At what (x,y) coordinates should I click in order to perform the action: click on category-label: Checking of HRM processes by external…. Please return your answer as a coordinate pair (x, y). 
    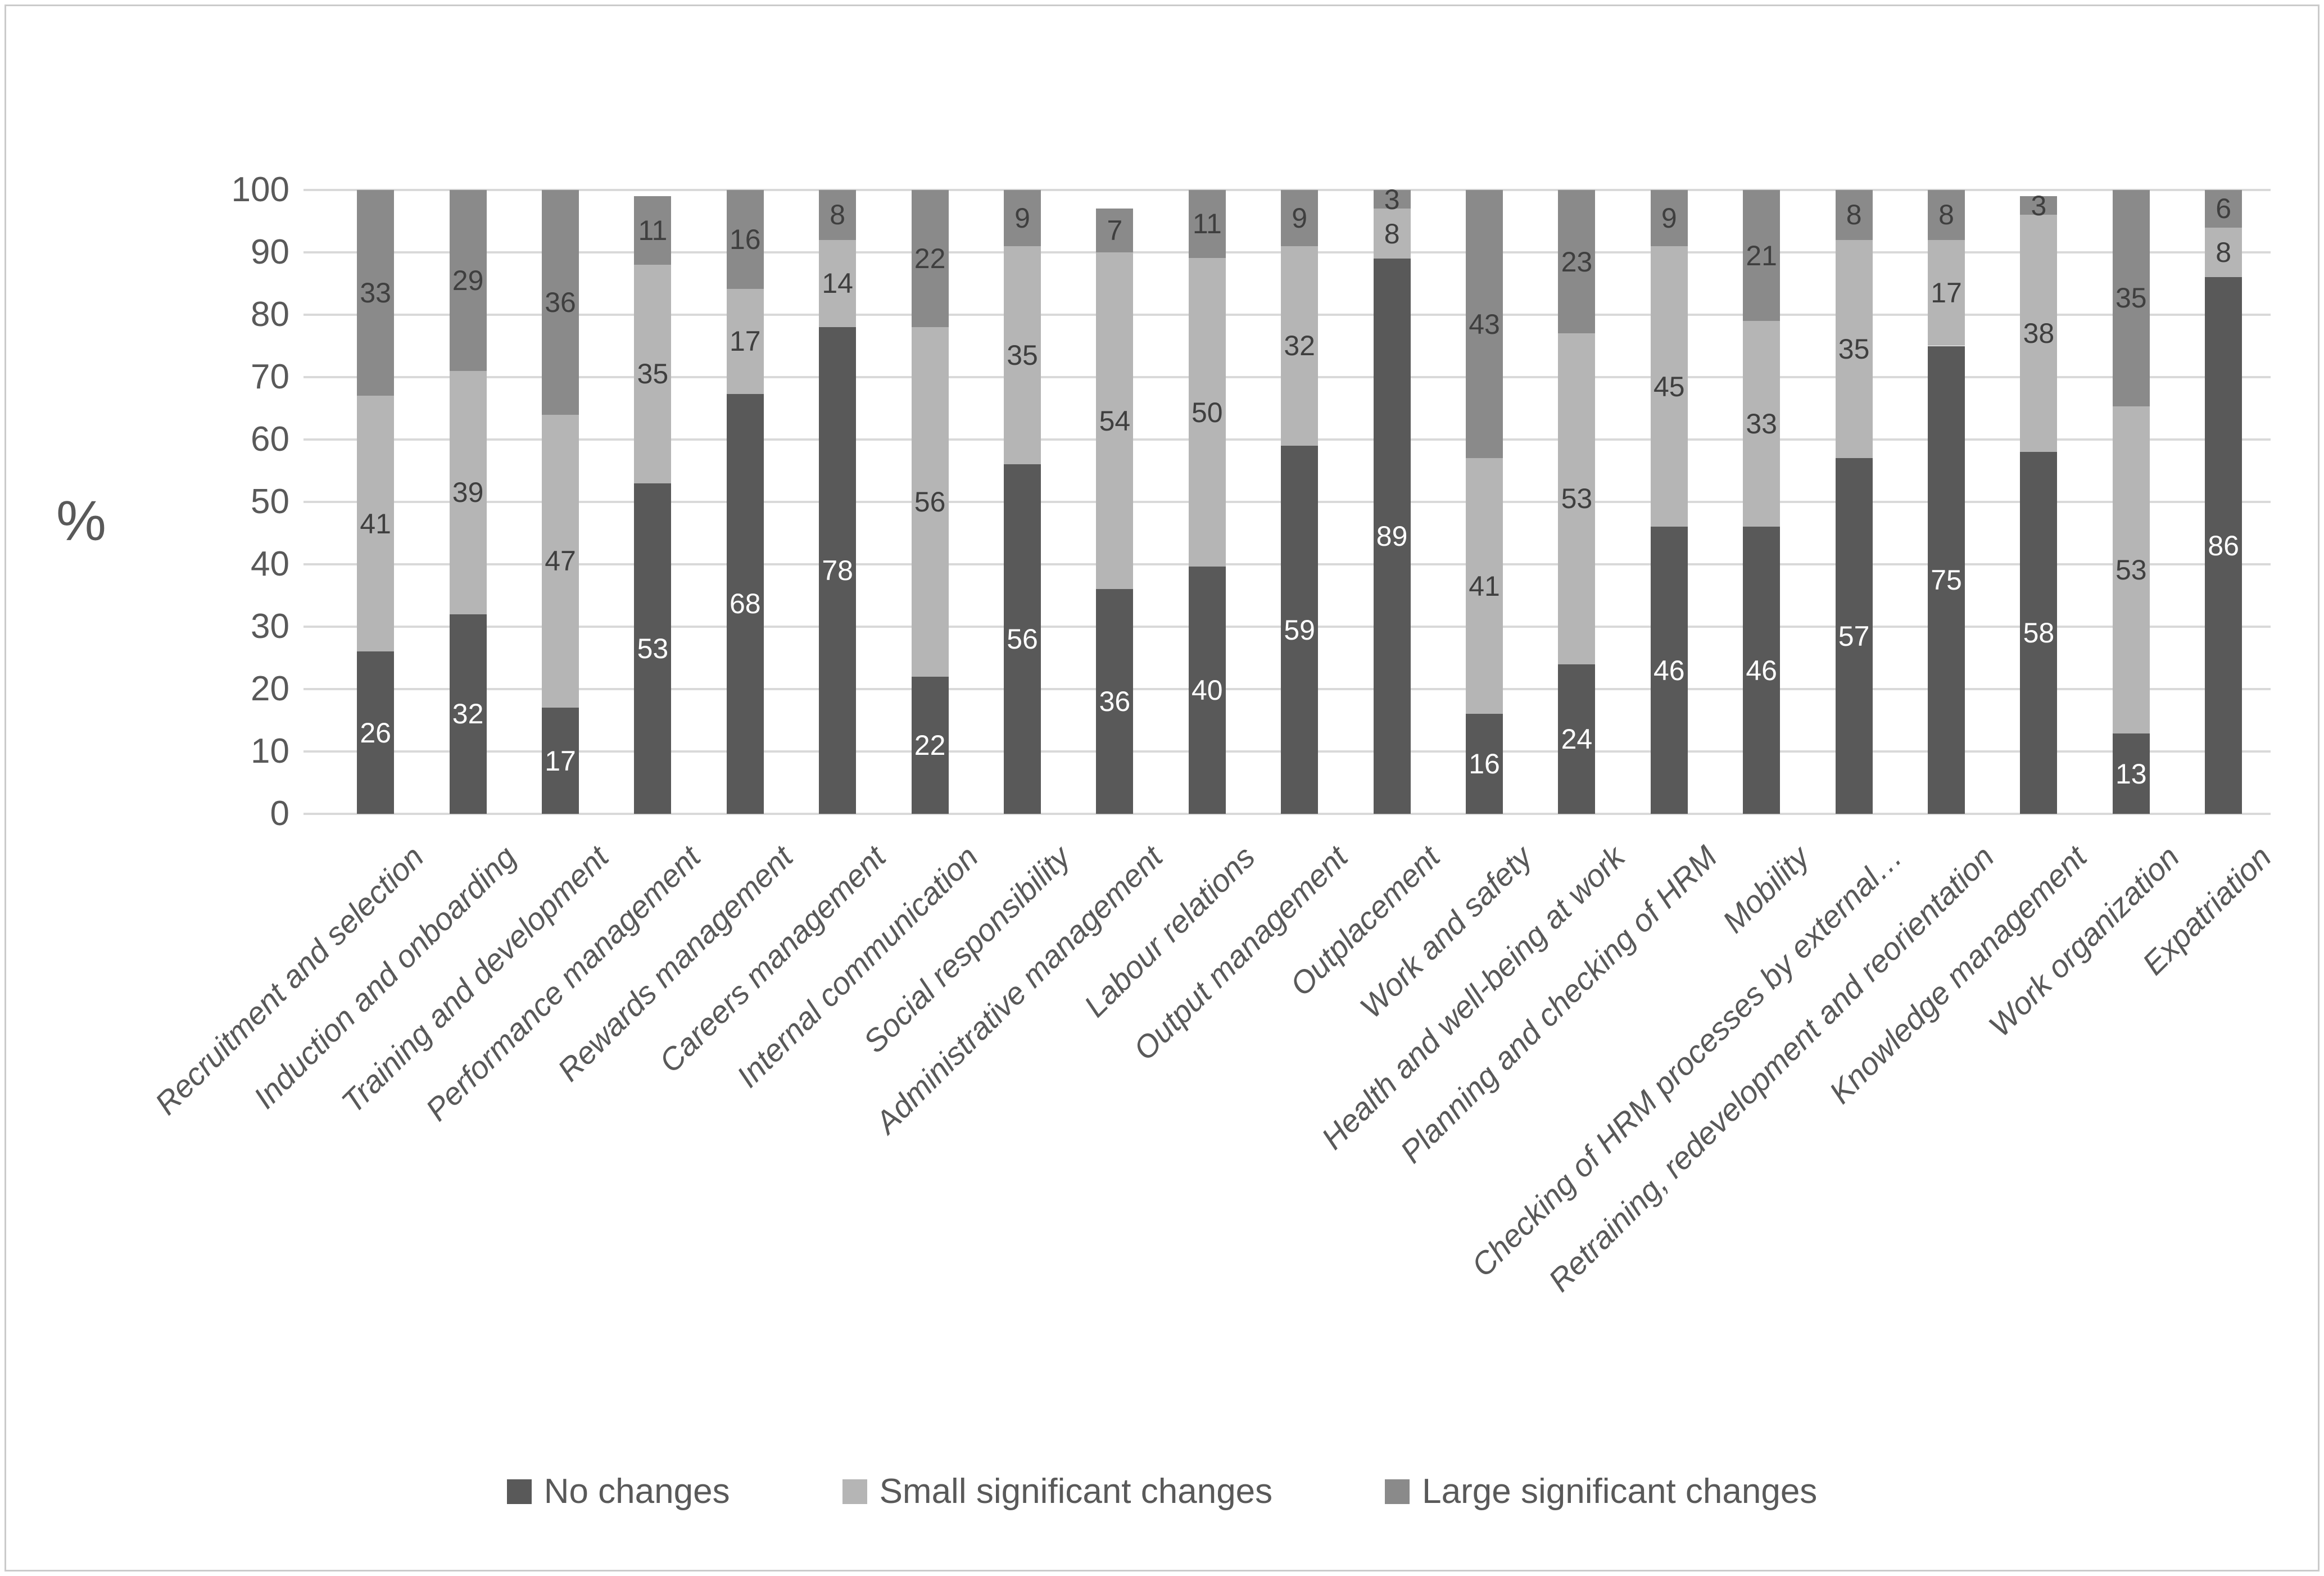
    Looking at the image, I should click on (1686, 1061).